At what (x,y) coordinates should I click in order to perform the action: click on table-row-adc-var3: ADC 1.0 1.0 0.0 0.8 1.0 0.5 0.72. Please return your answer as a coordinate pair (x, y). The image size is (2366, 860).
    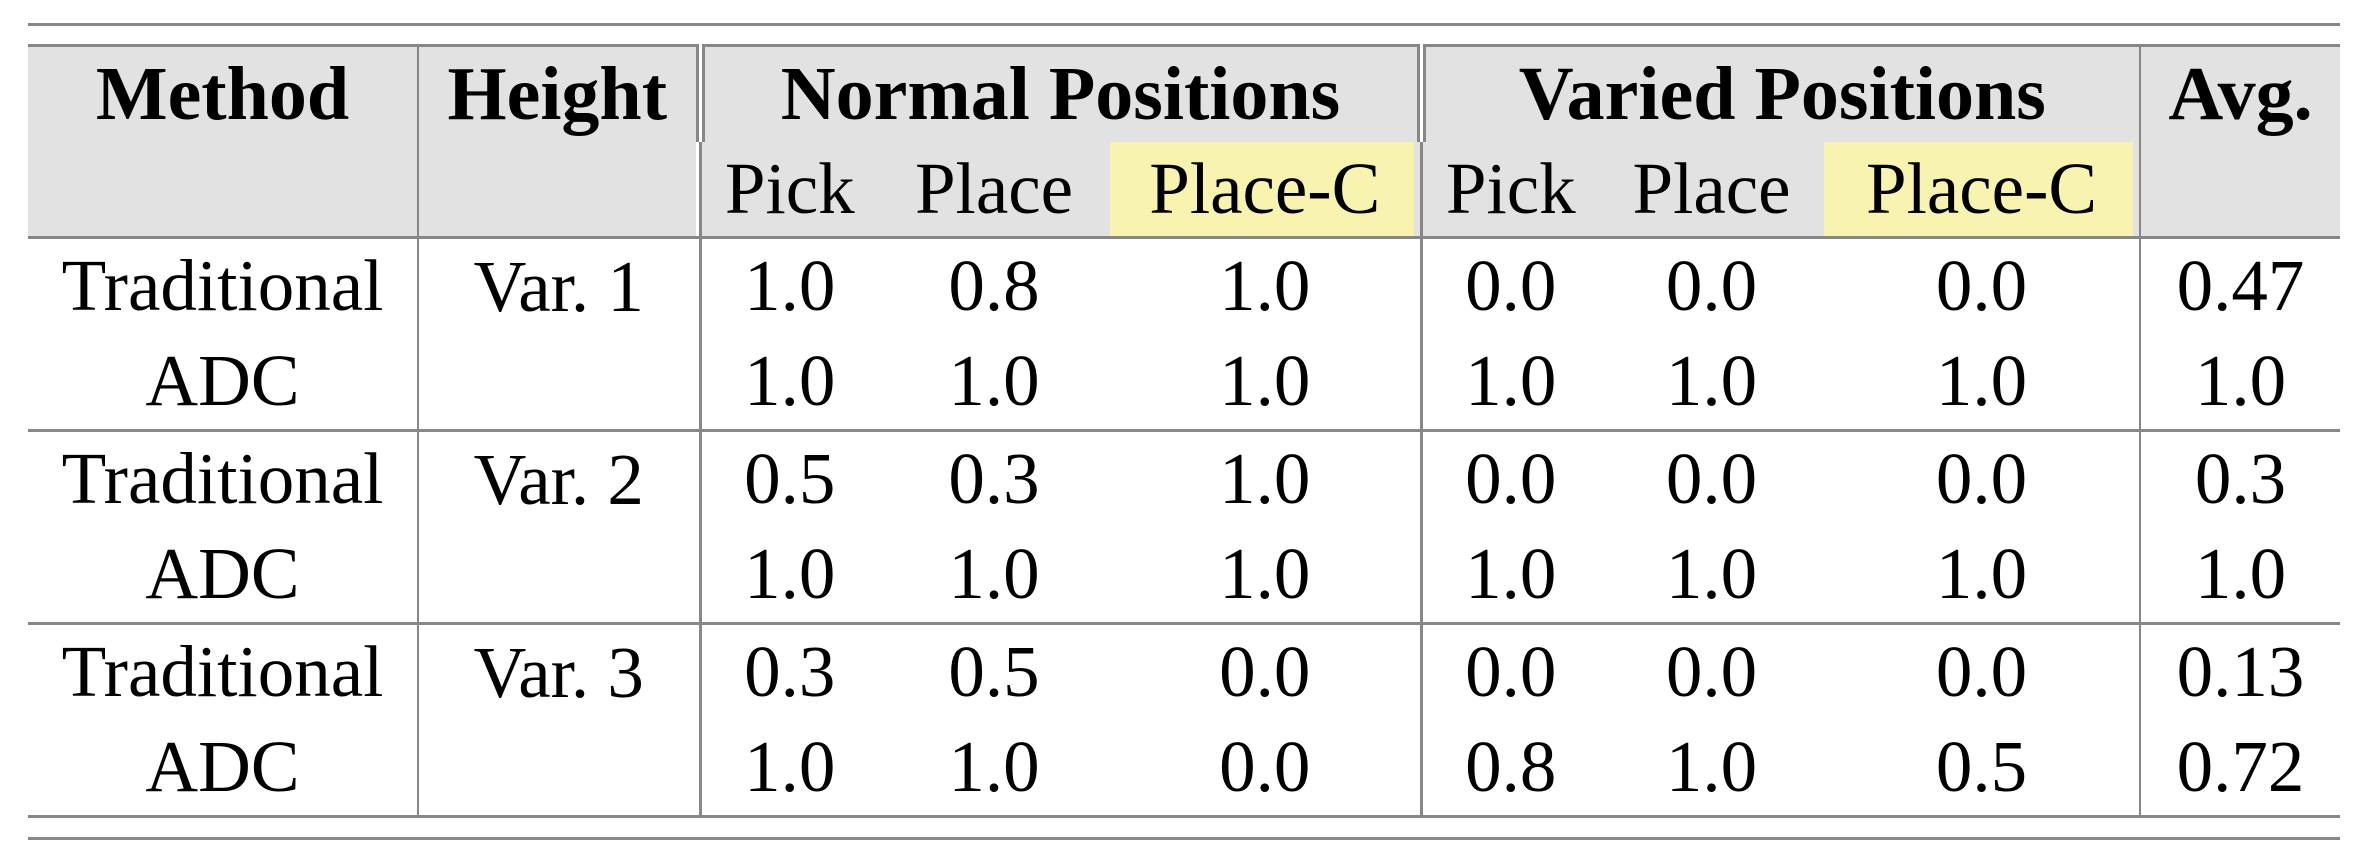
    Looking at the image, I should click on (1184, 768).